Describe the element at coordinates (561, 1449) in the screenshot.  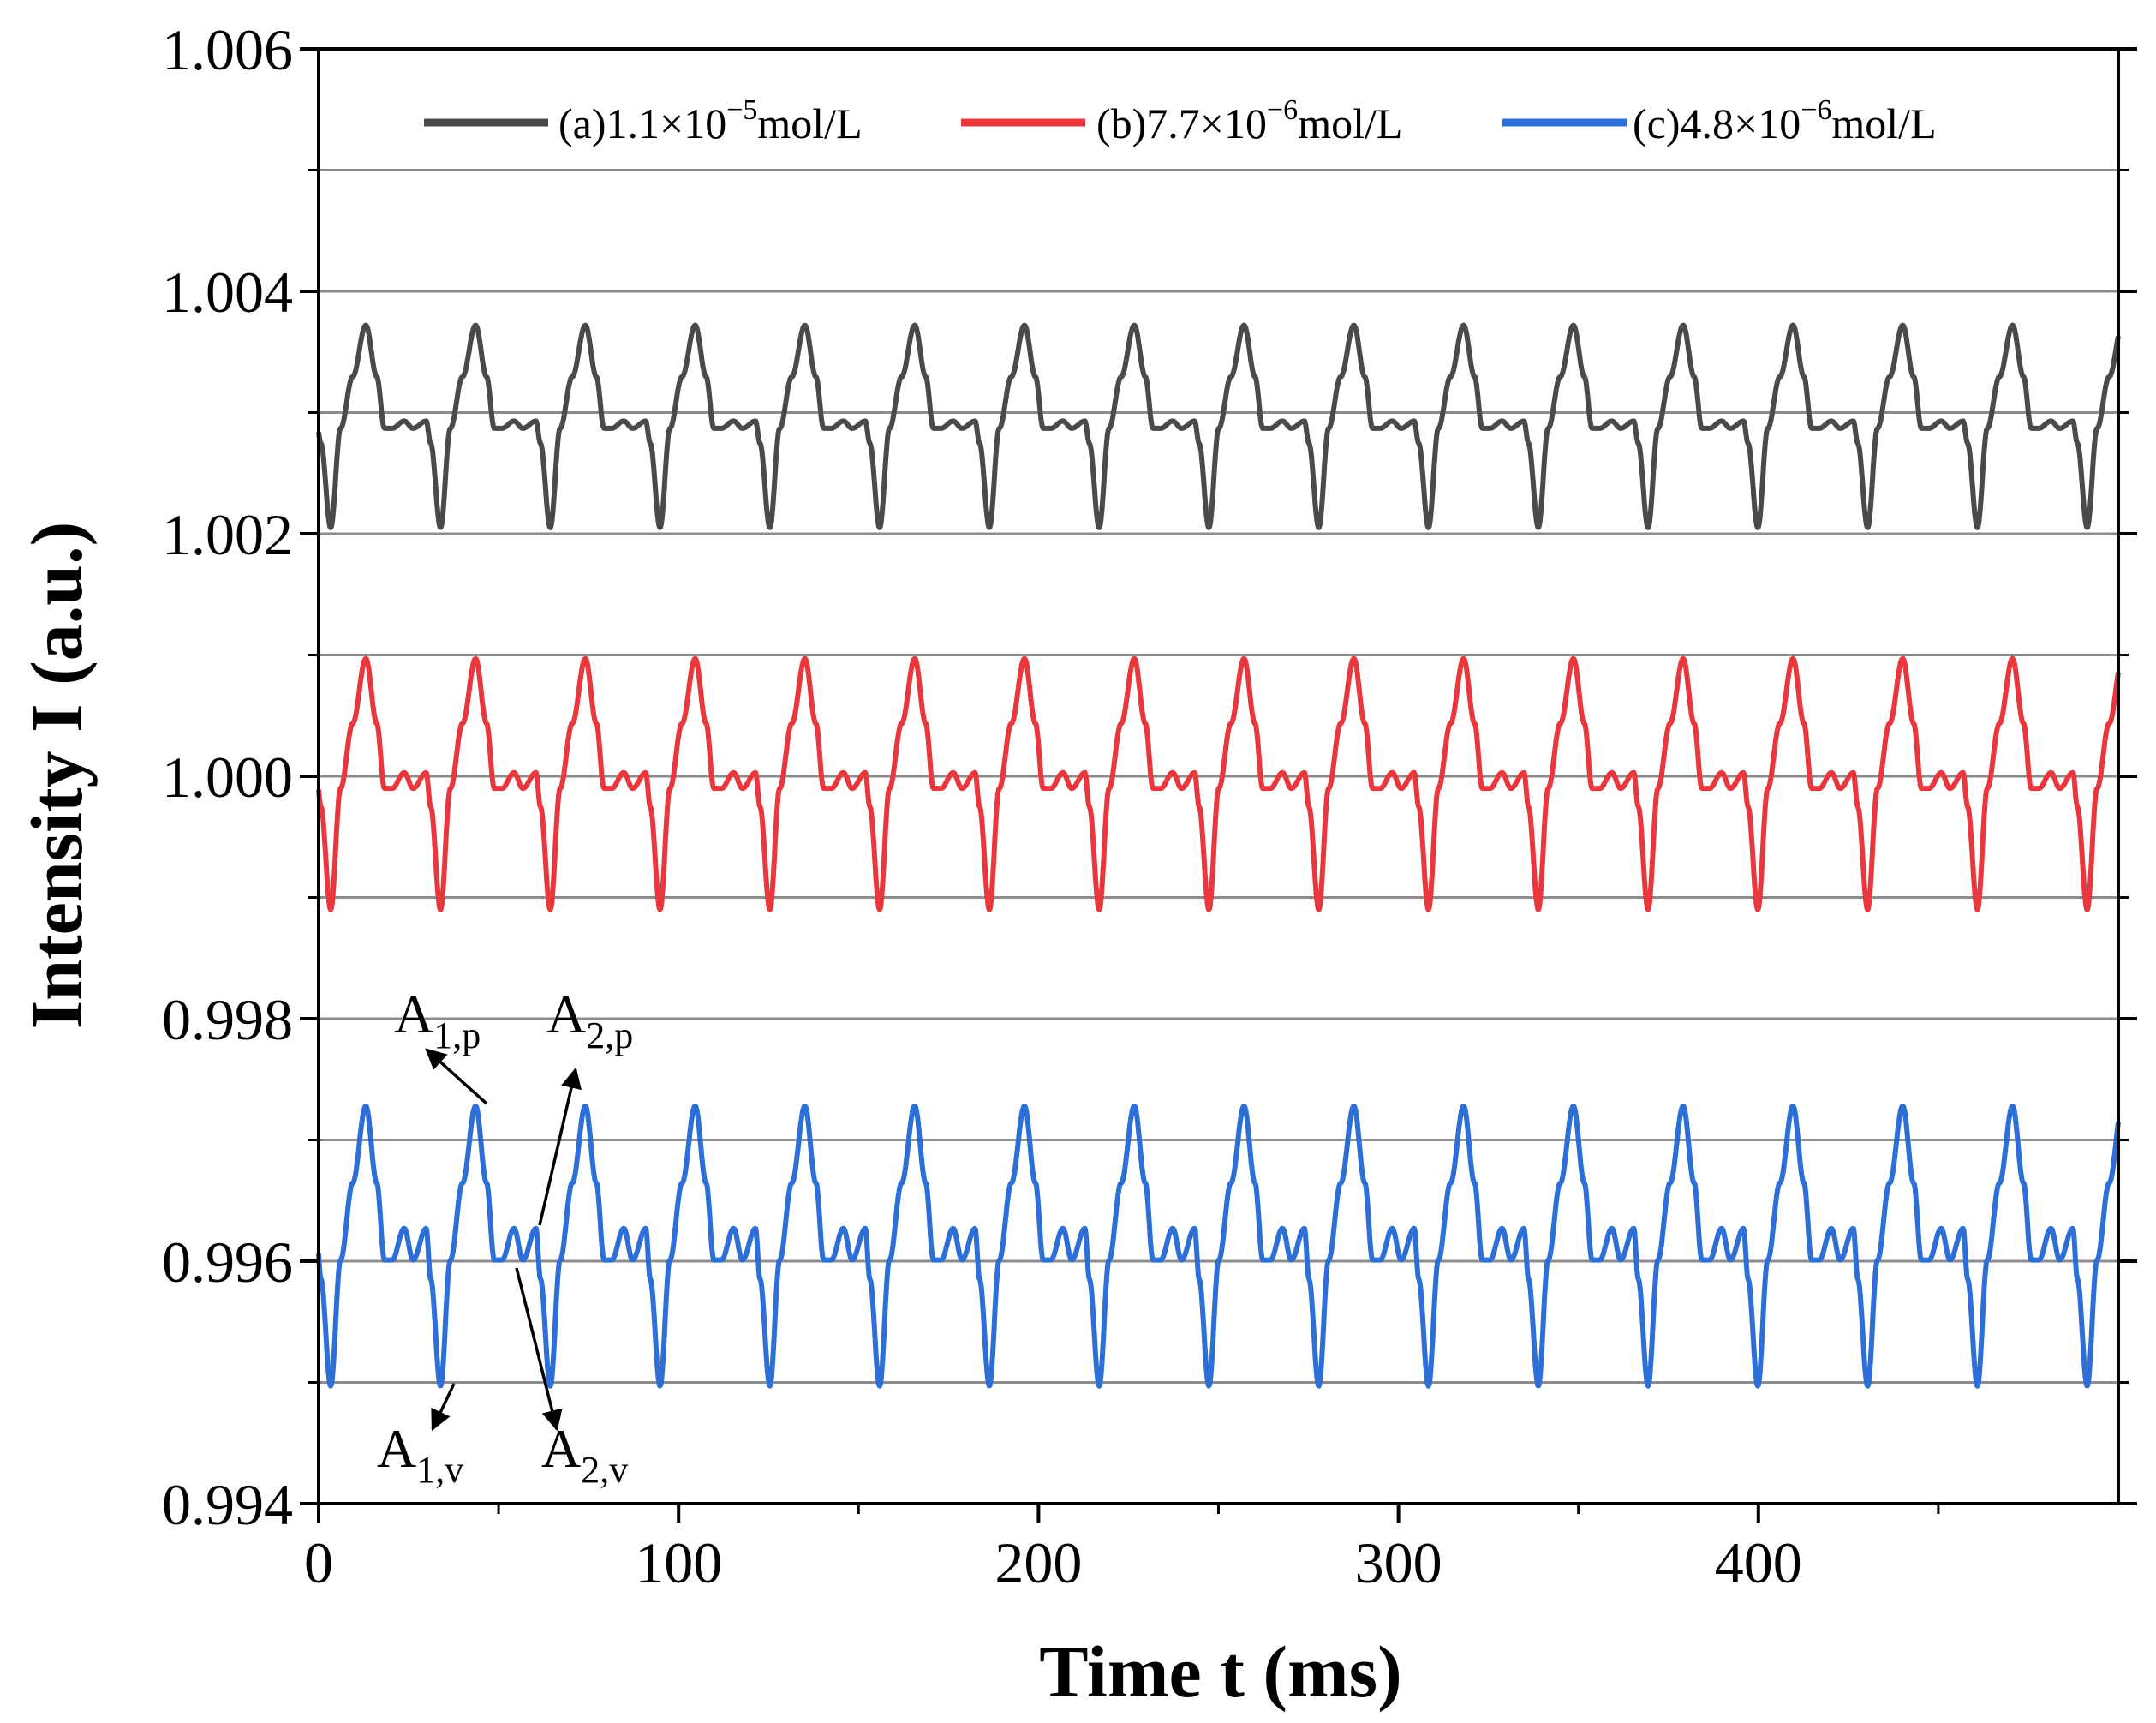
I see `annotation-a2v-main: A` at that location.